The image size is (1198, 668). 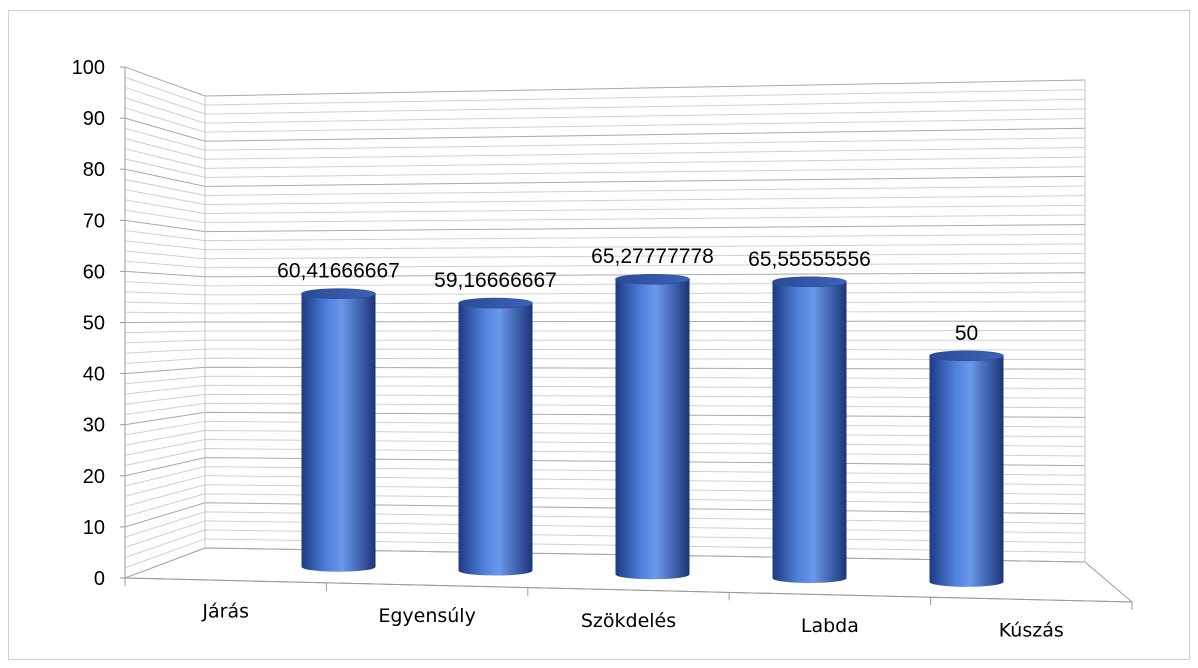 What do you see at coordinates (809, 259) in the screenshot?
I see `bar-data-label: 65,55555556` at bounding box center [809, 259].